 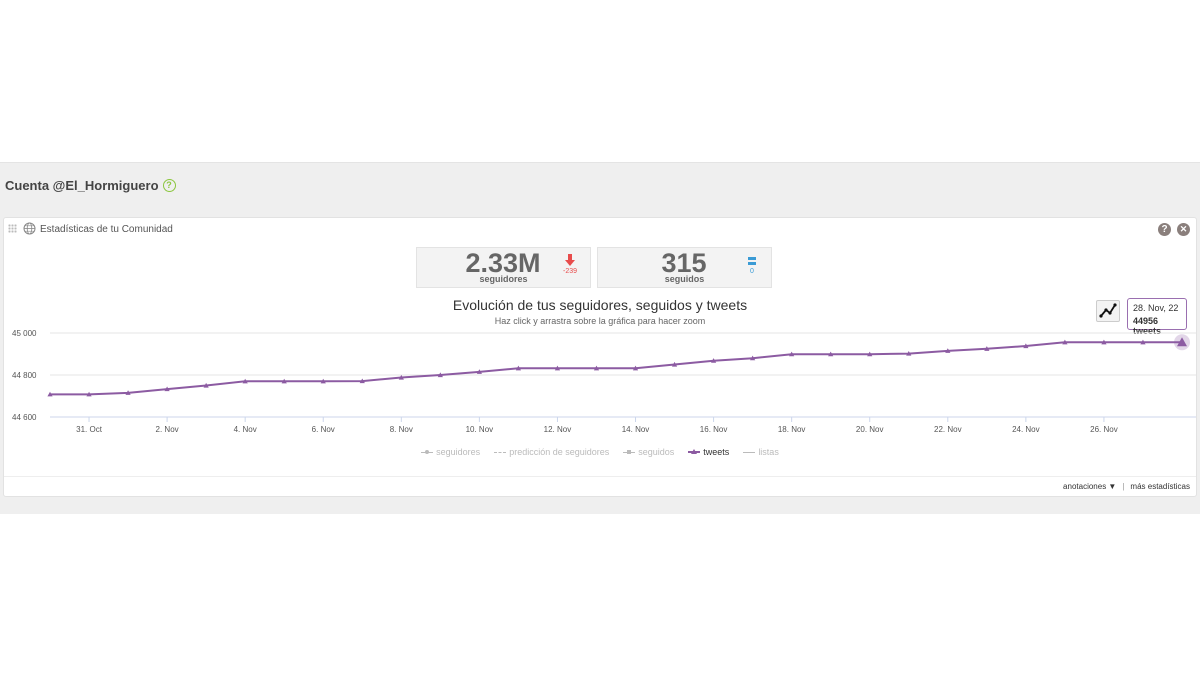 What do you see at coordinates (106, 229) in the screenshot?
I see `panel-title: Estadísticas de tu Comunidad` at bounding box center [106, 229].